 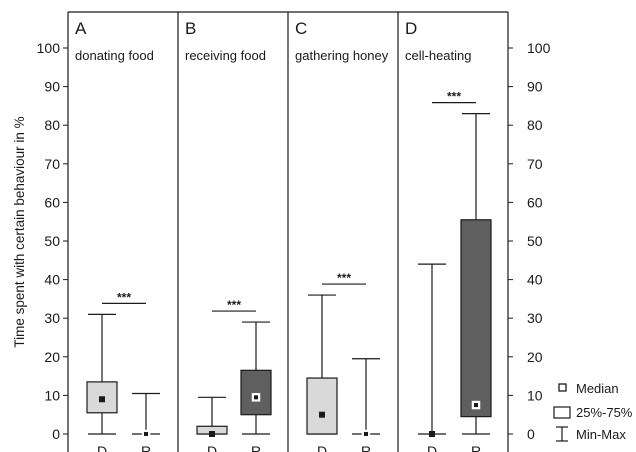 I want to click on y-tick-label-right: 60, so click(x=535, y=202).